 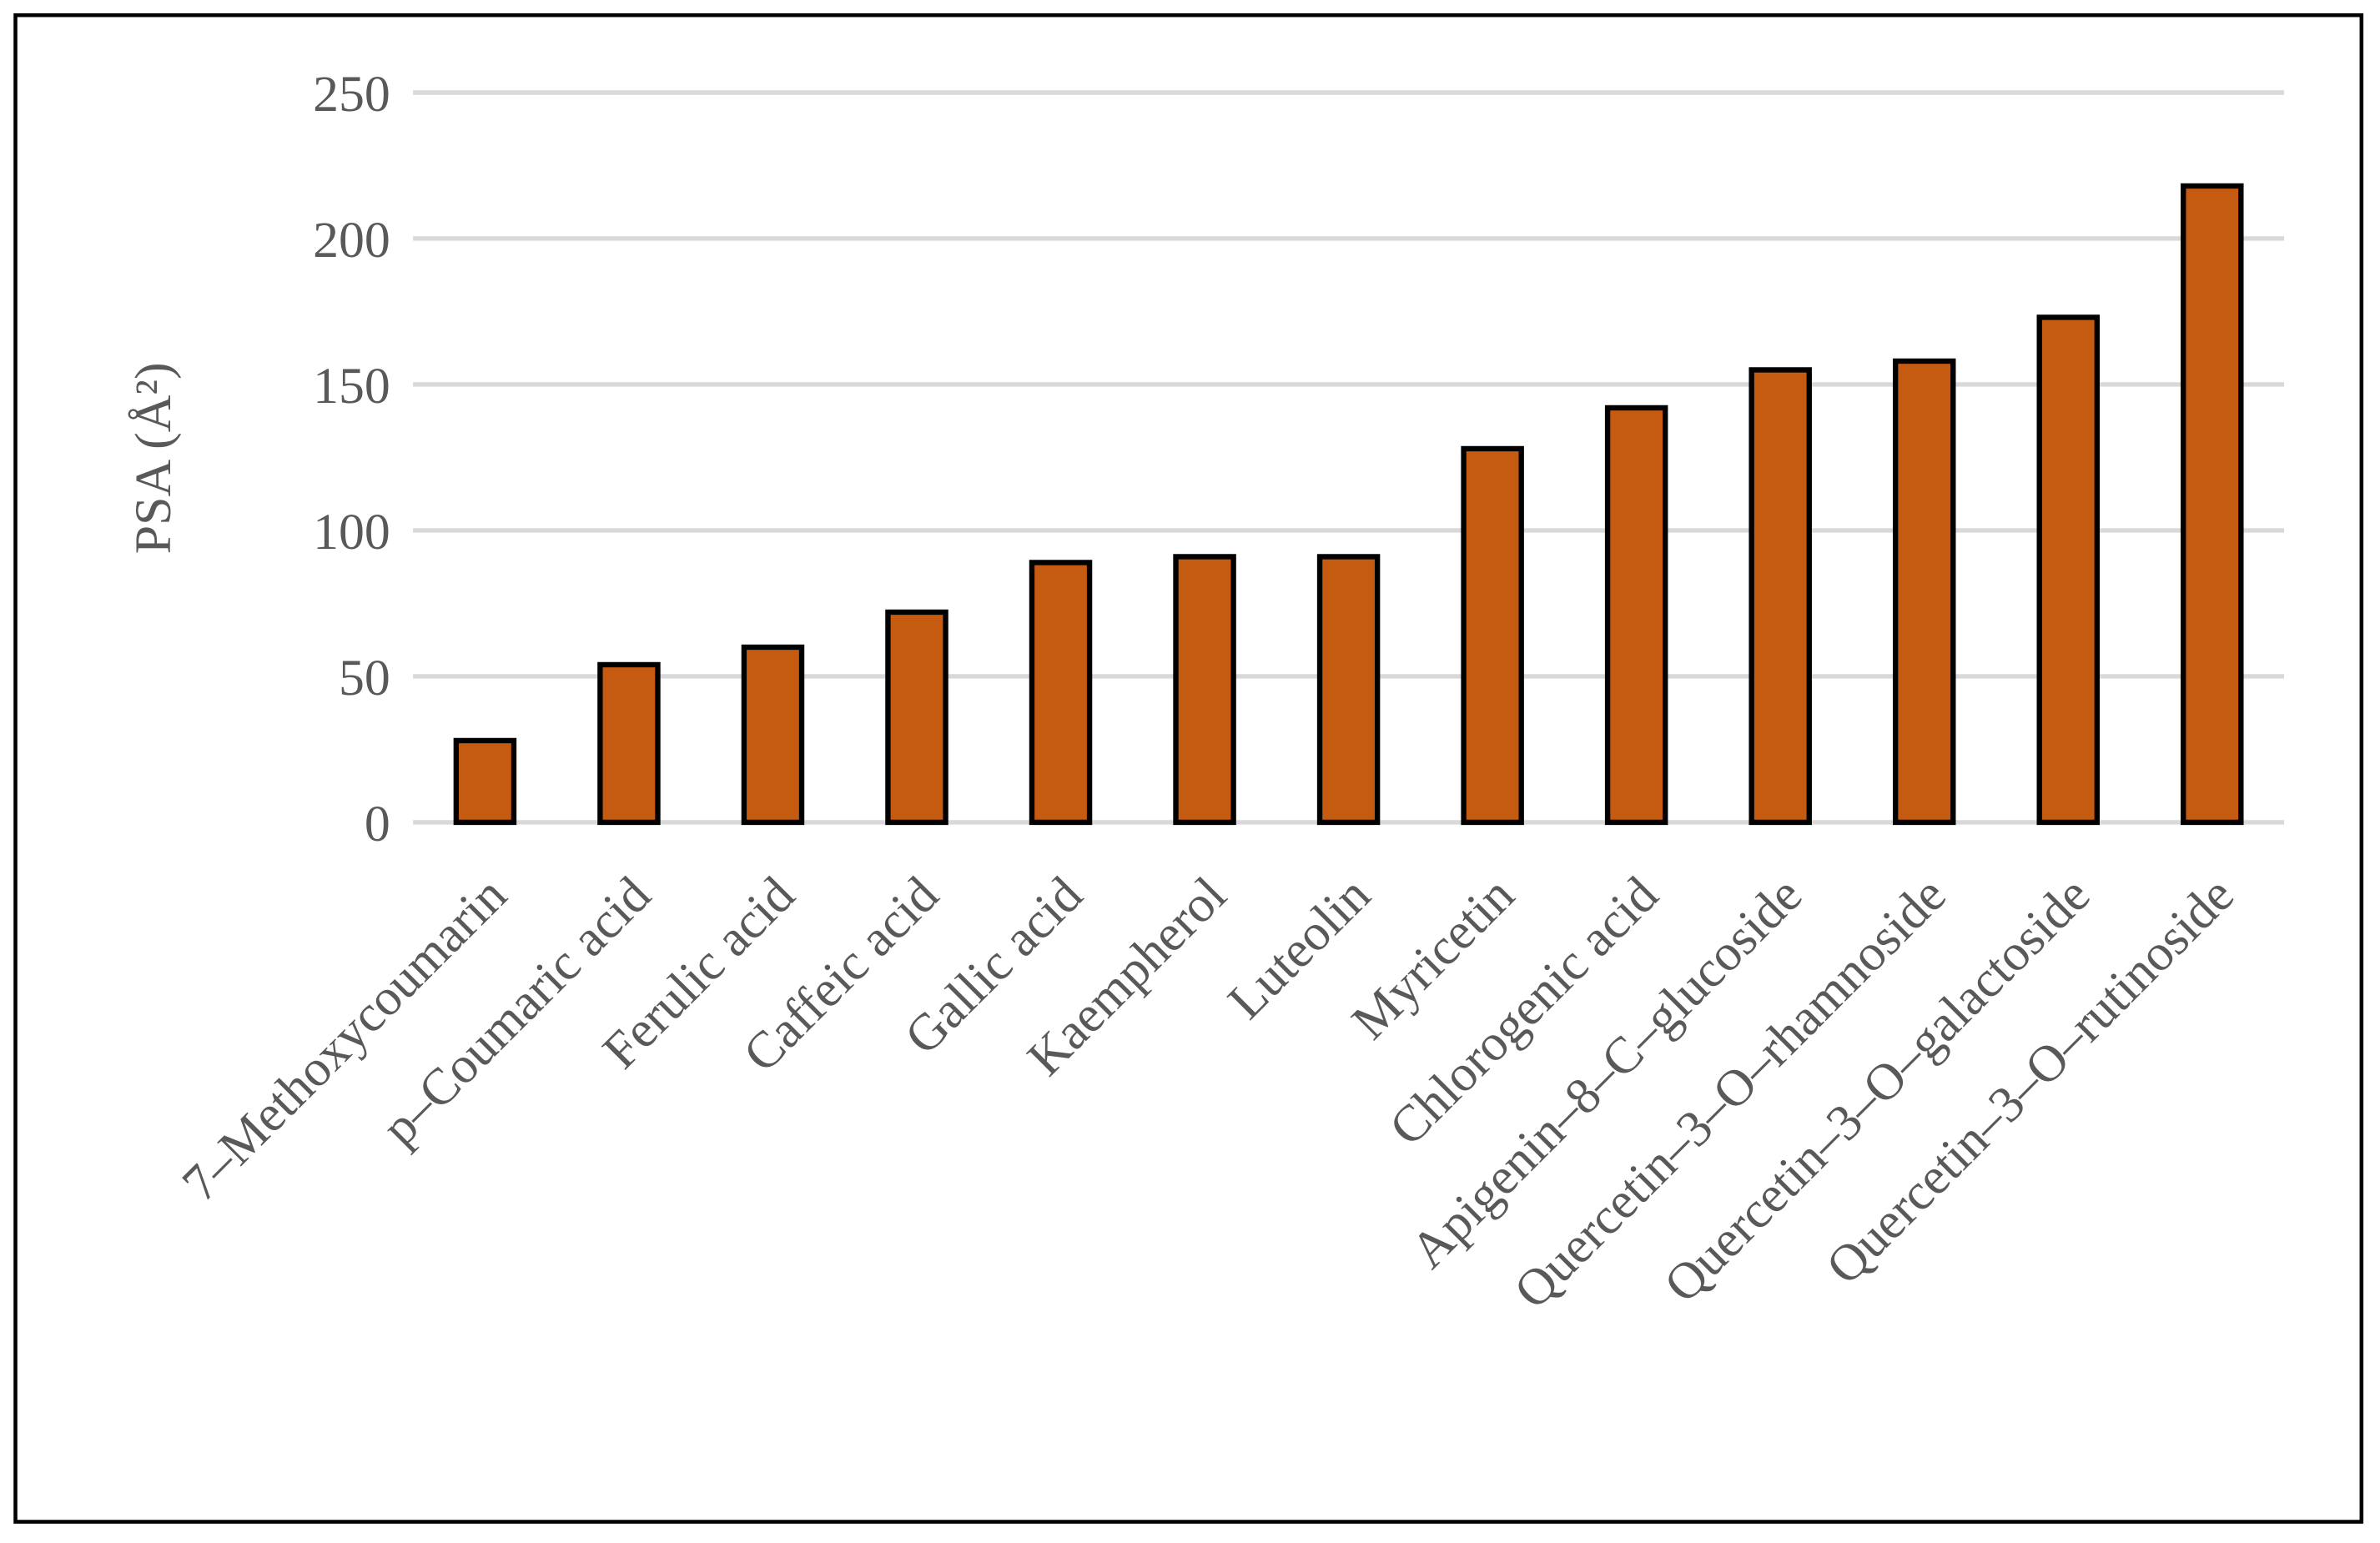 I want to click on y-tick-label: 100, so click(x=351, y=532).